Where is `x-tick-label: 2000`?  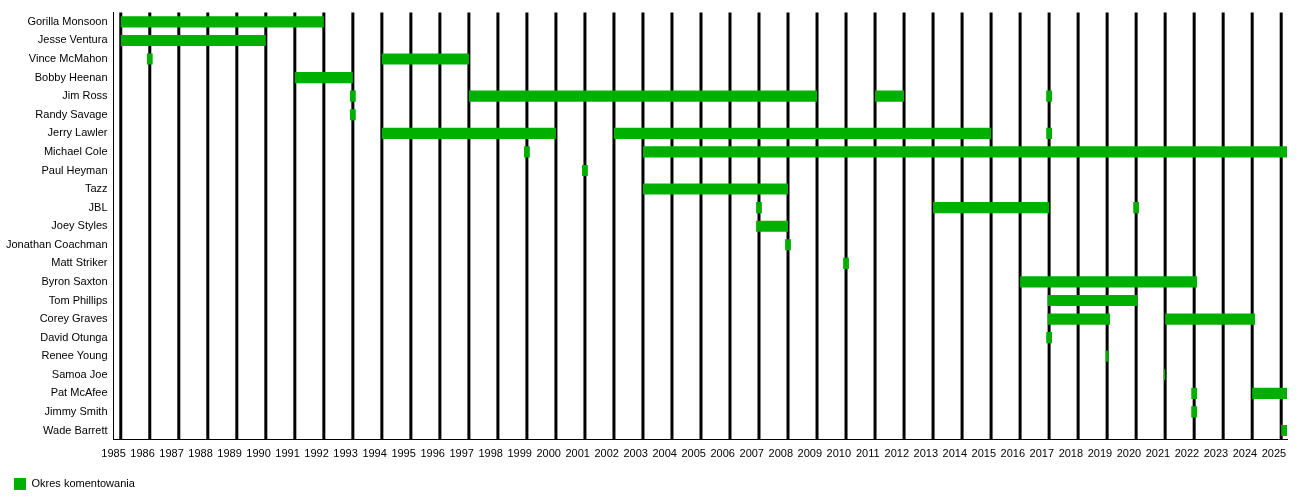
x-tick-label: 2000 is located at coordinates (548, 453).